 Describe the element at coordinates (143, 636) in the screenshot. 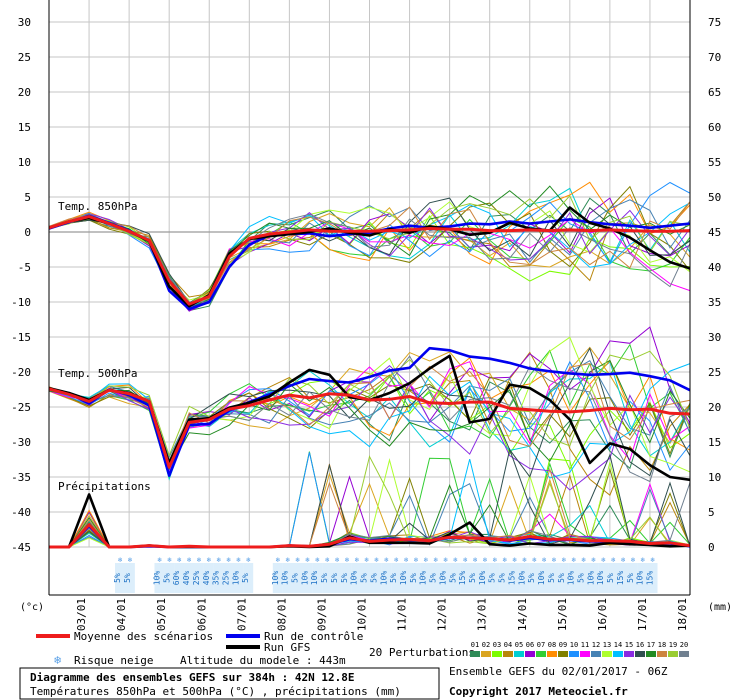

I see `legend-mean-label: Moyenne des scénarios` at that location.